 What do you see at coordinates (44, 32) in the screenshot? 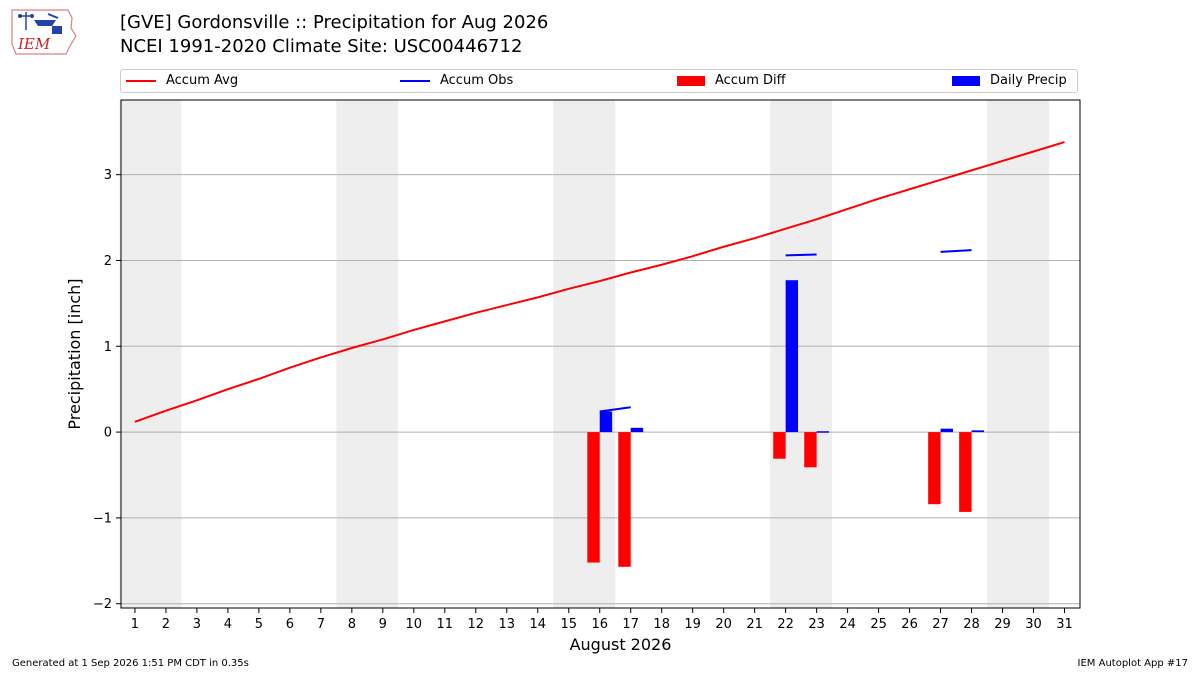
I see `iem-logo: IEM` at bounding box center [44, 32].